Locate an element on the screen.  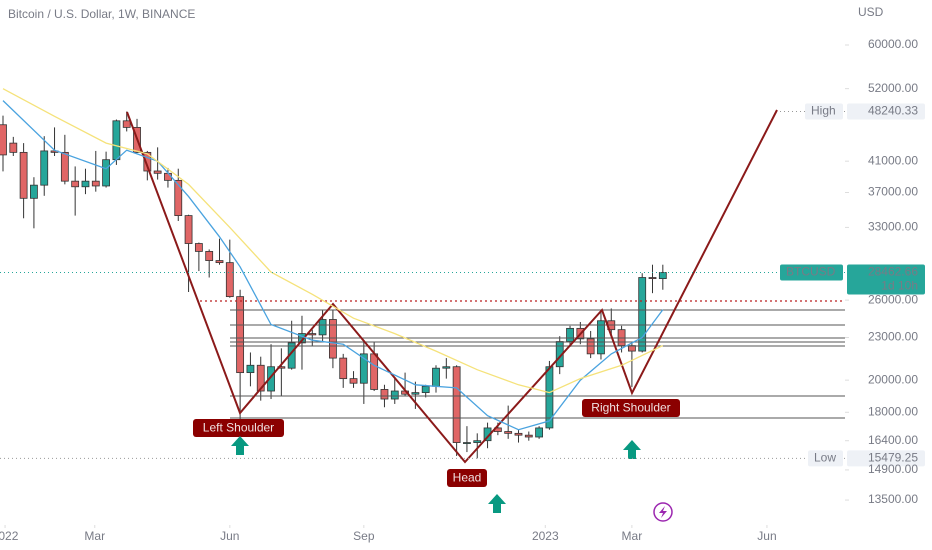
high-value: 48240.33 is located at coordinates (893, 111).